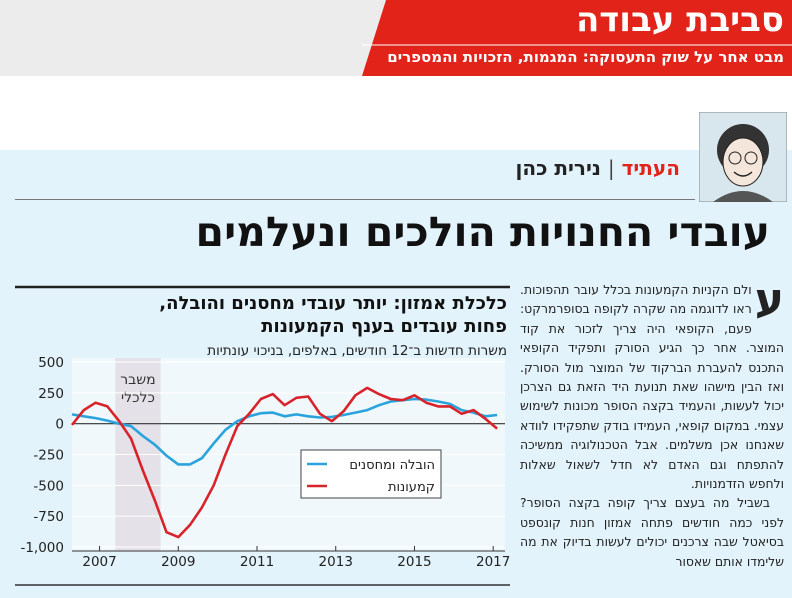  I want to click on y-tick-label: -250, so click(48, 456).